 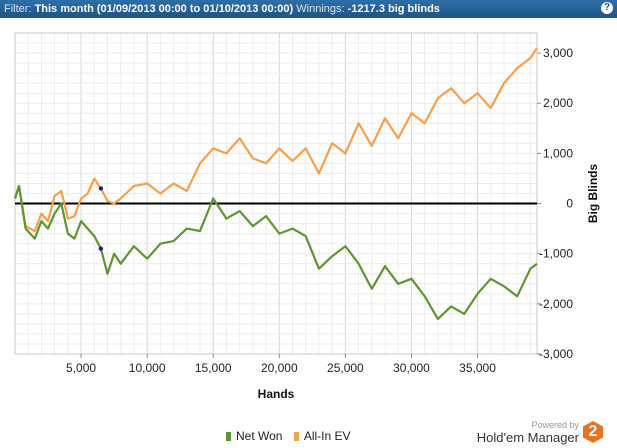 I want to click on x-tick-label: 35,000, so click(x=477, y=368).